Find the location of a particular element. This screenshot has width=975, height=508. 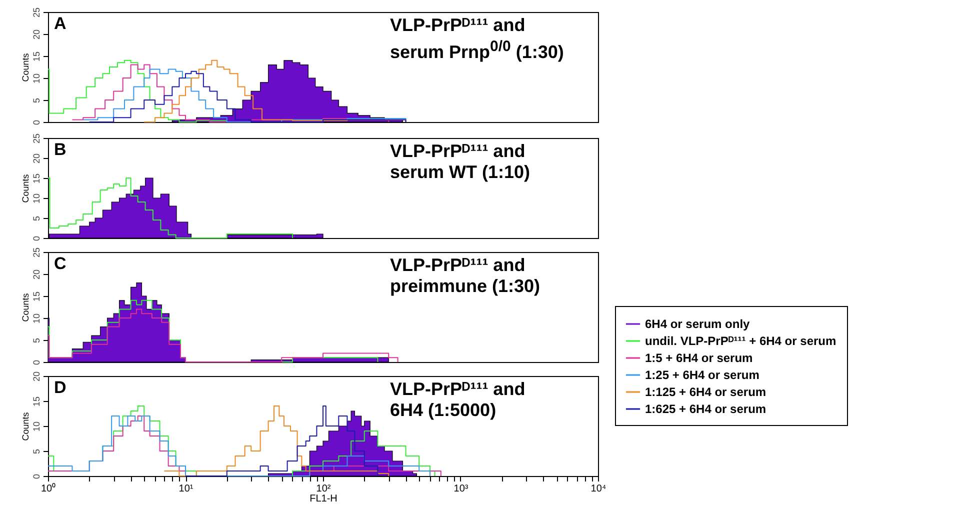

legend-label: undil. VLP-PrPᴰ¹¹¹ + 6H4 or serum is located at coordinates (740, 341).